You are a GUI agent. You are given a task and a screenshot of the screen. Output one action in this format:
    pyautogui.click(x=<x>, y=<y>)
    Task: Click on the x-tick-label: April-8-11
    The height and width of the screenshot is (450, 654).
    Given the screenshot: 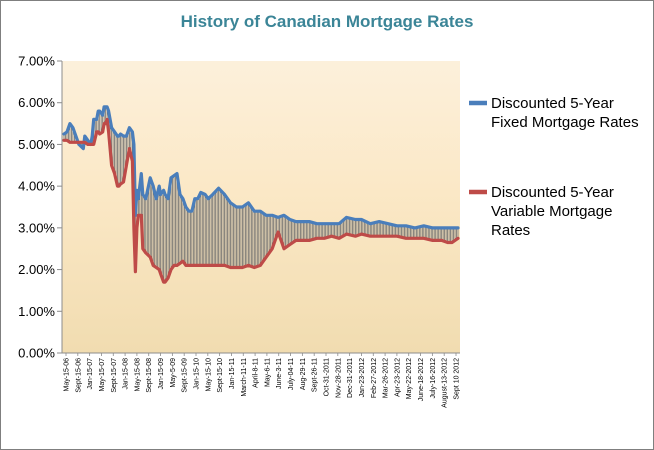 What is the action you would take?
    pyautogui.click(x=256, y=373)
    